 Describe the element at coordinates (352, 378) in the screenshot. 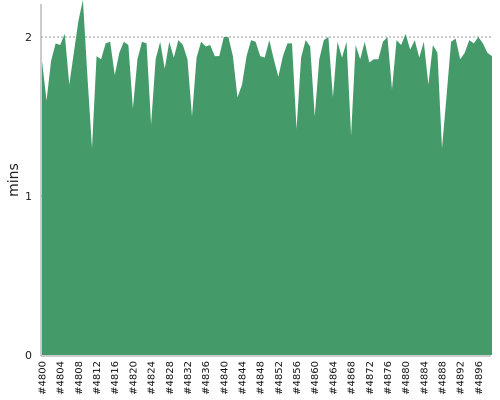

I see `x-tick-label-4868: #4868` at that location.